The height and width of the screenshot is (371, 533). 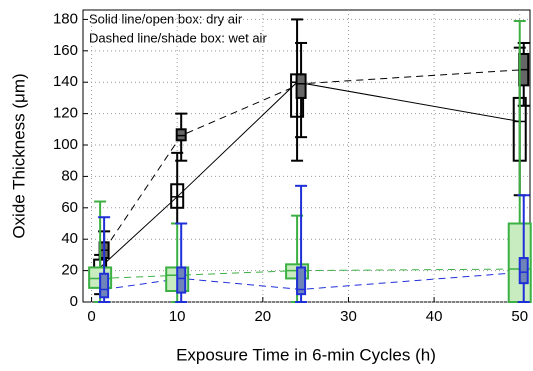 I want to click on x-tick-label: 40, so click(x=434, y=316).